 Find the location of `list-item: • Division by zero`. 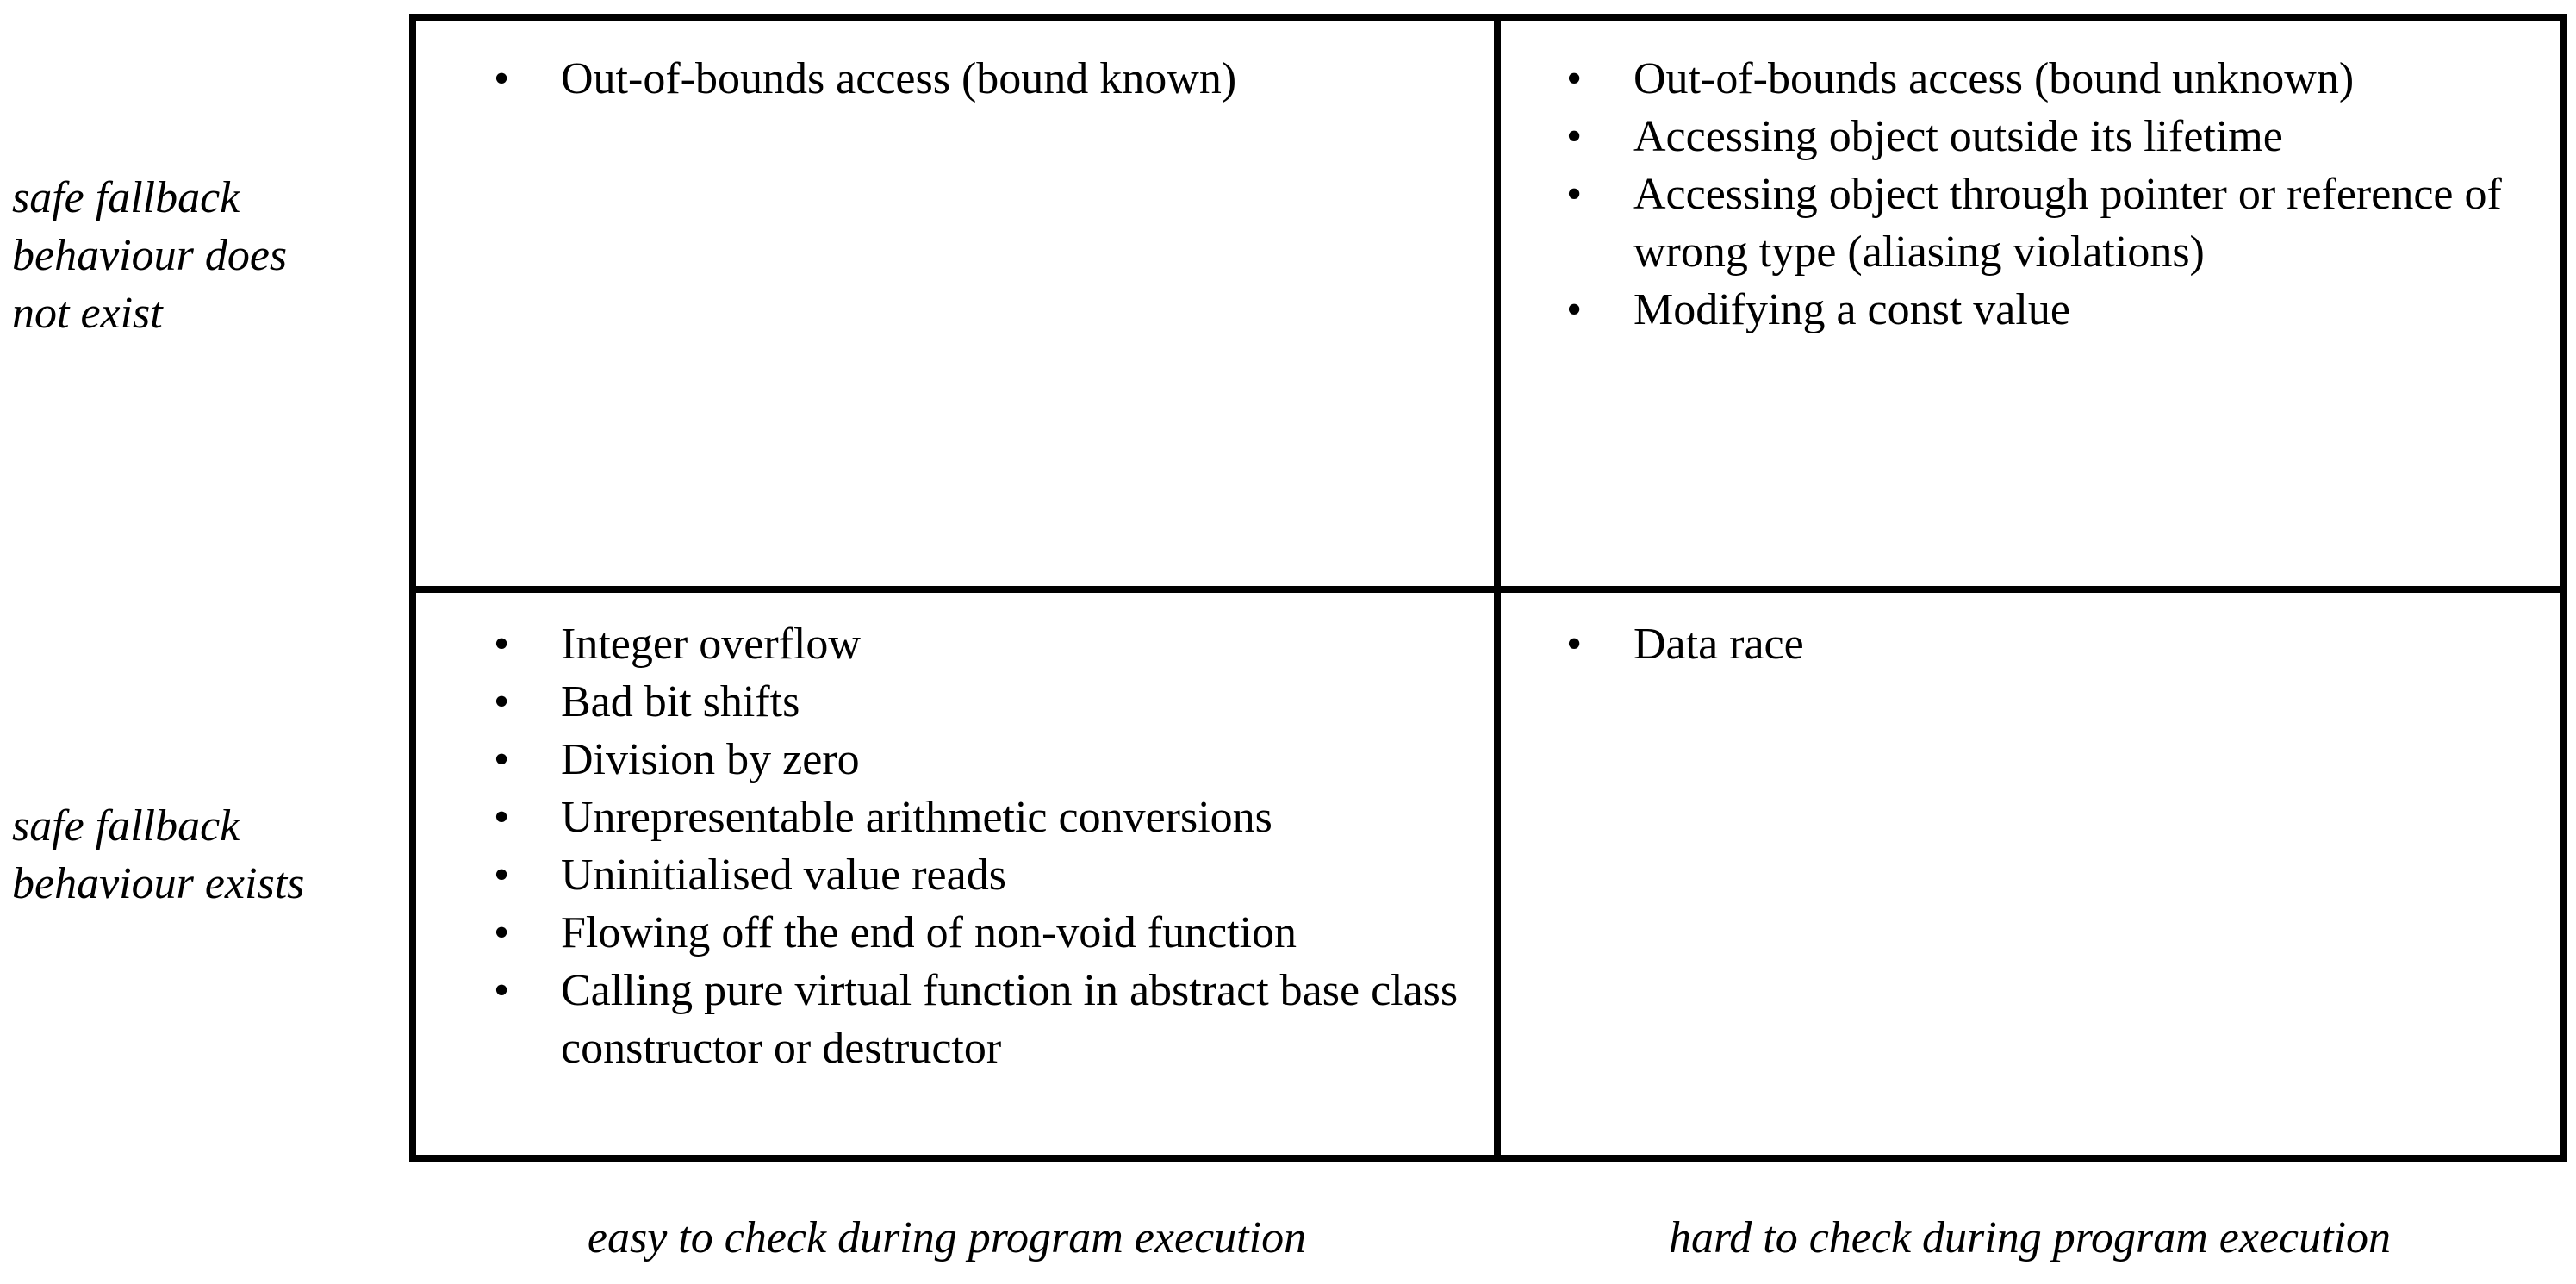

list-item: • Division by zero is located at coordinates (986, 759).